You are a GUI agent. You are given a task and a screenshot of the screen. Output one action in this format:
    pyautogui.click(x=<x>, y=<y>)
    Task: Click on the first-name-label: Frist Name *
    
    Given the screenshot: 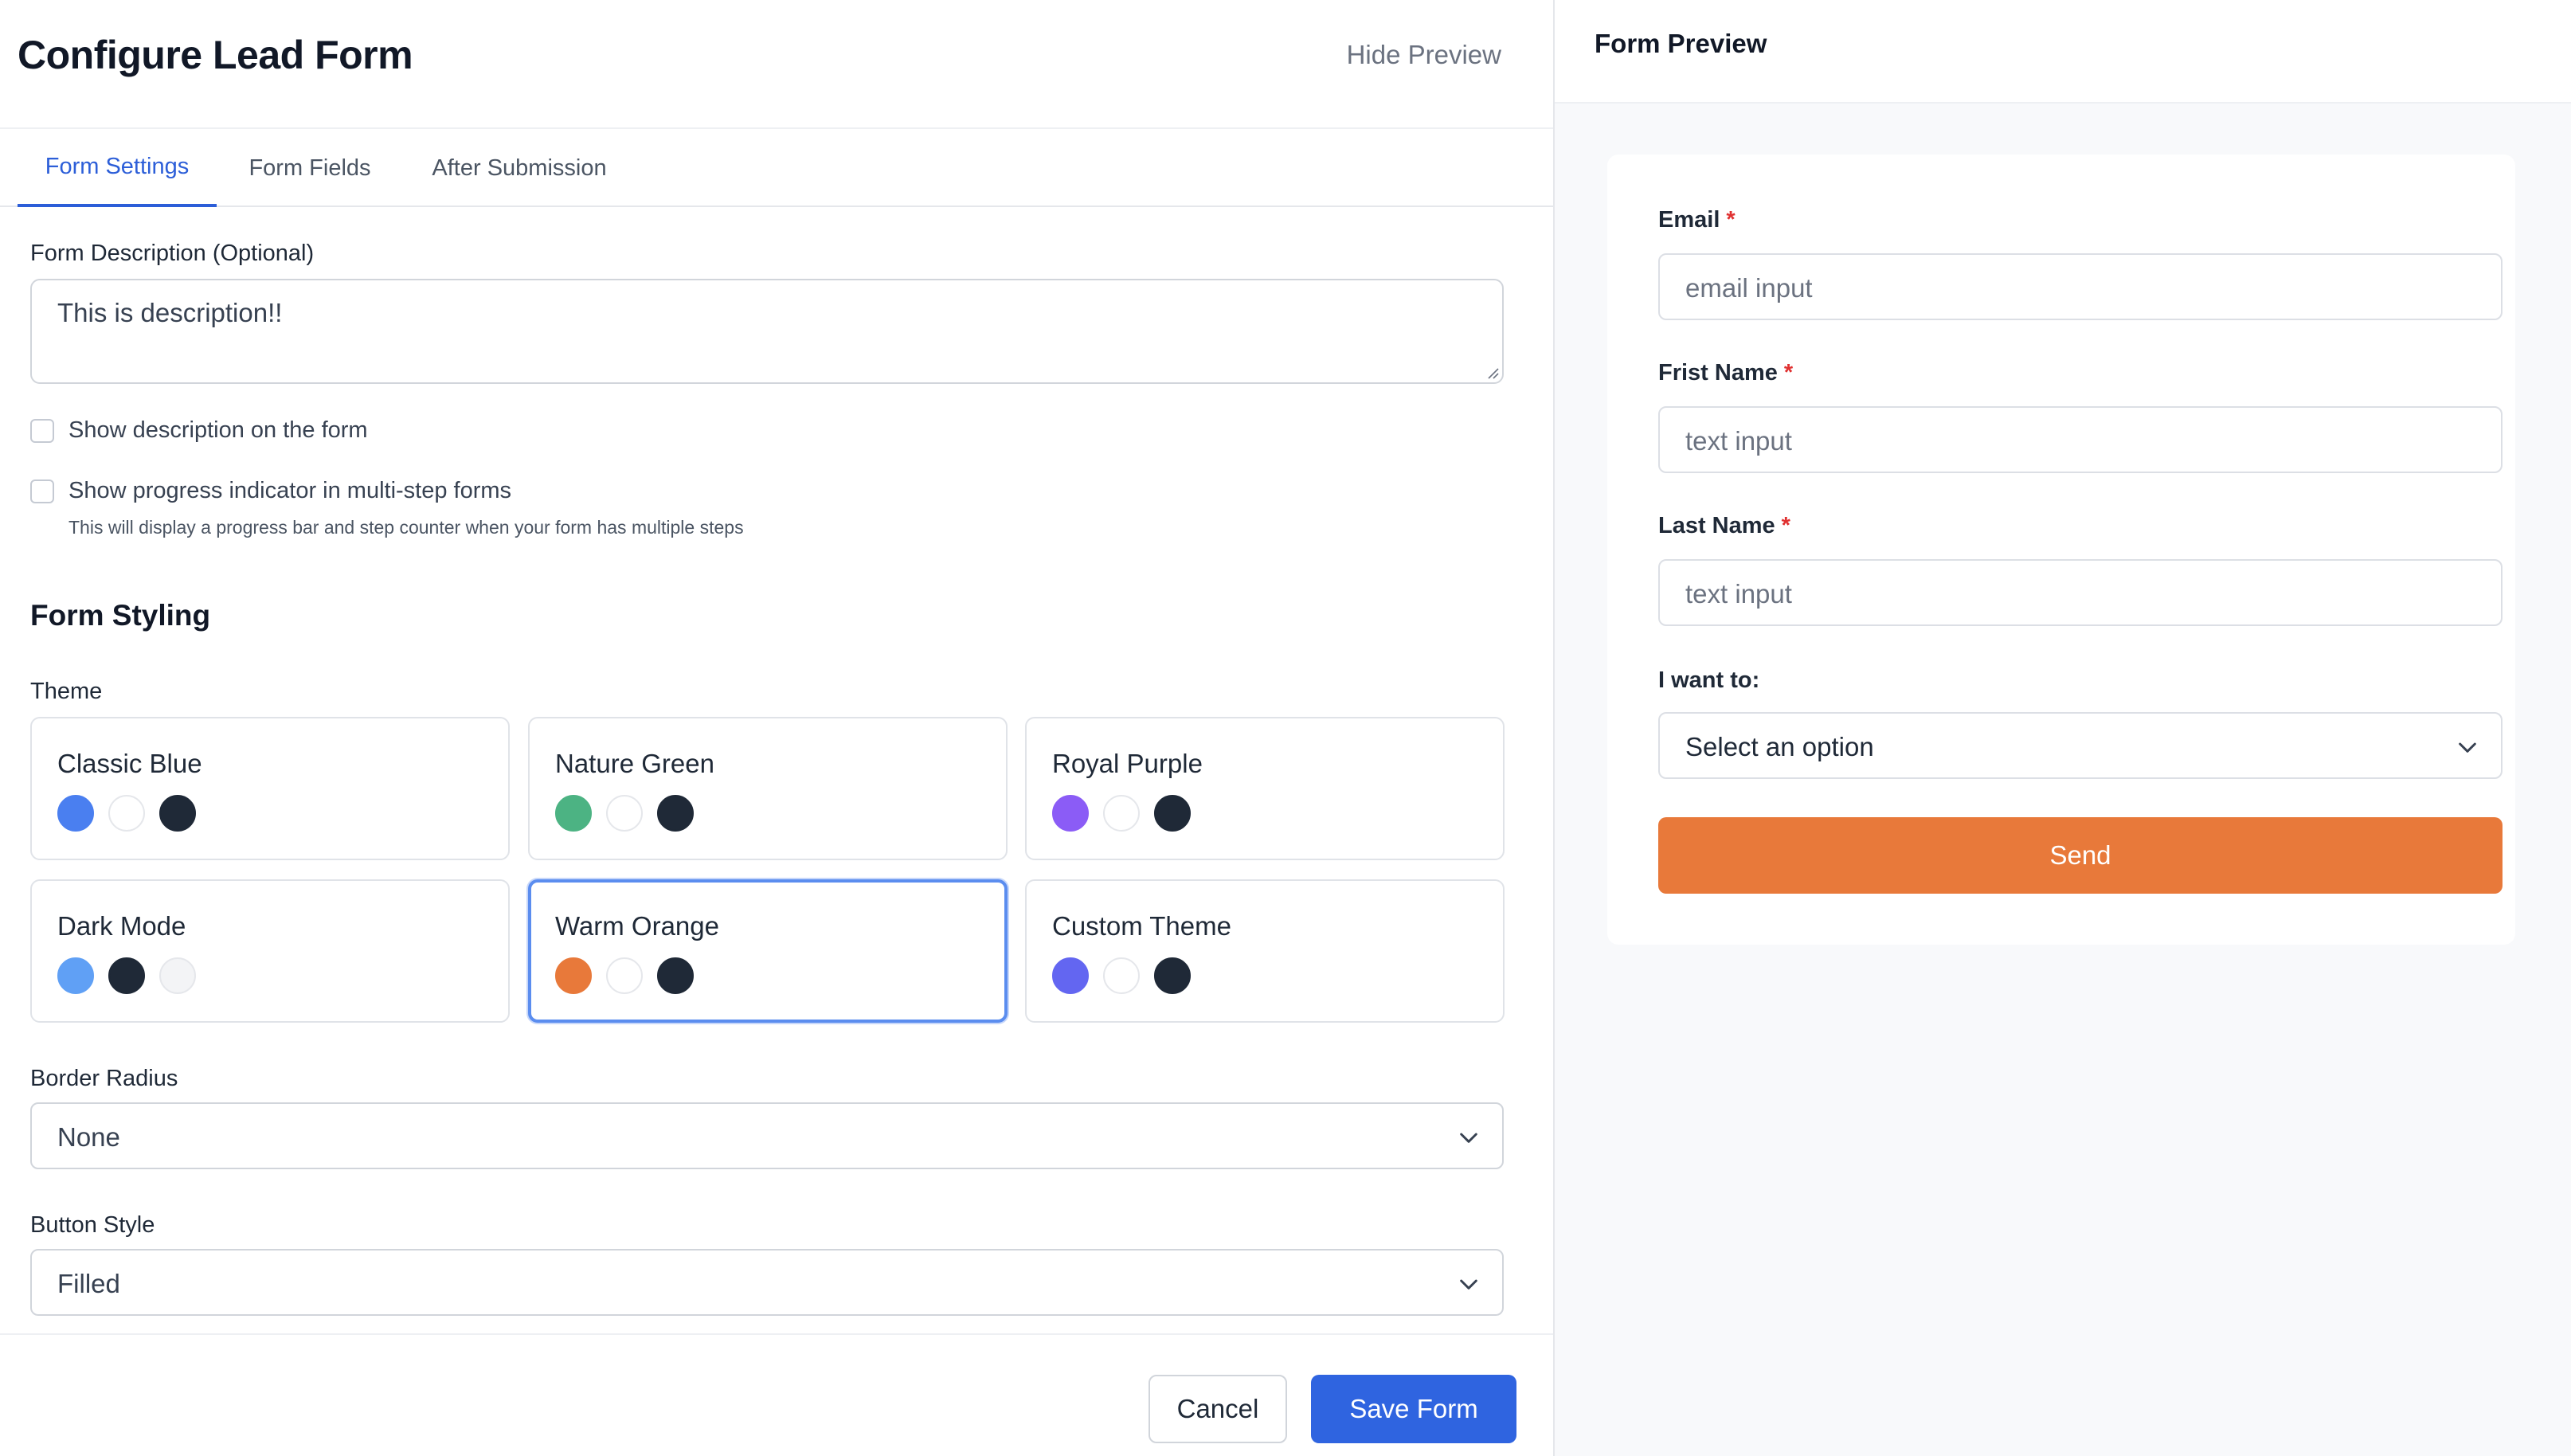 What is the action you would take?
    pyautogui.click(x=1725, y=373)
    